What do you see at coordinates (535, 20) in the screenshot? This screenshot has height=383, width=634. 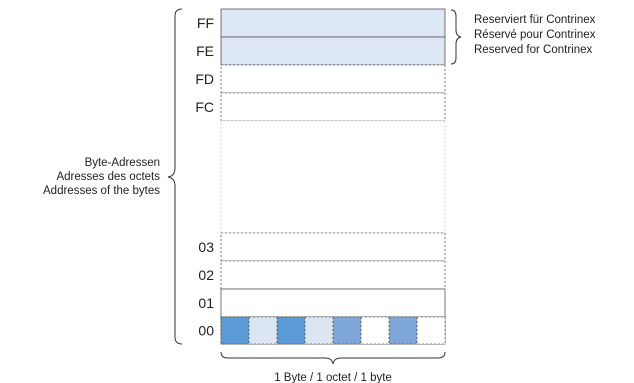 I see `reserved-note-de: Reserviert für Contrinex` at bounding box center [535, 20].